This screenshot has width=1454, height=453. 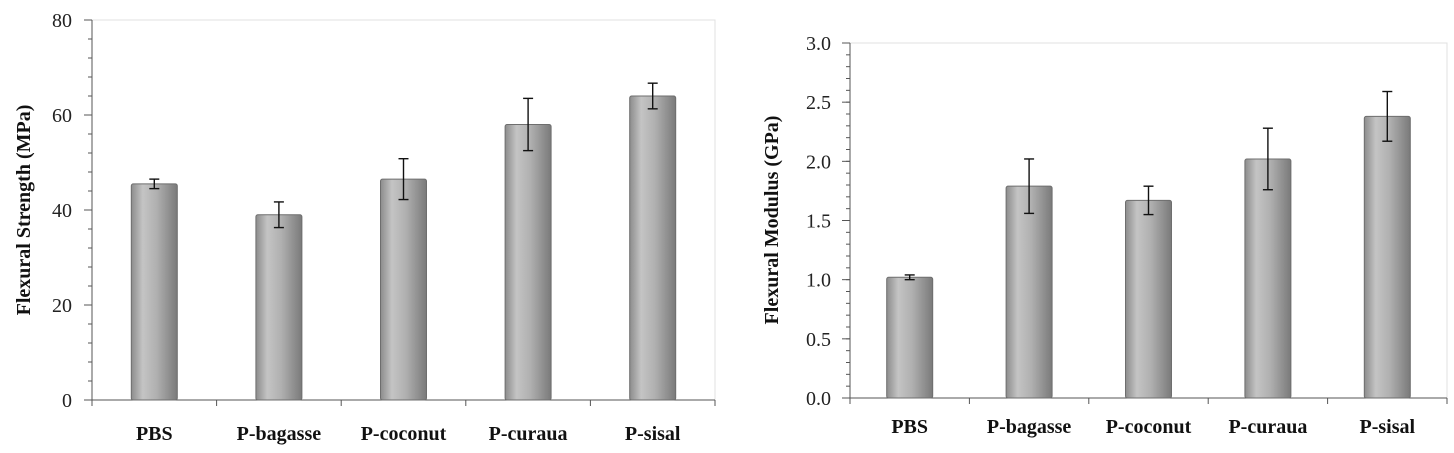 I want to click on y-tick-label: 80, so click(x=62, y=21).